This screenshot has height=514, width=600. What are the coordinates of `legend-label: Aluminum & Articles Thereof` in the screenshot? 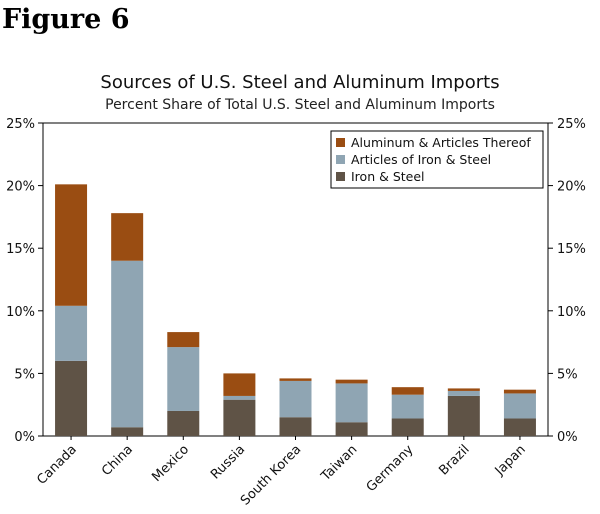 It's located at (441, 142).